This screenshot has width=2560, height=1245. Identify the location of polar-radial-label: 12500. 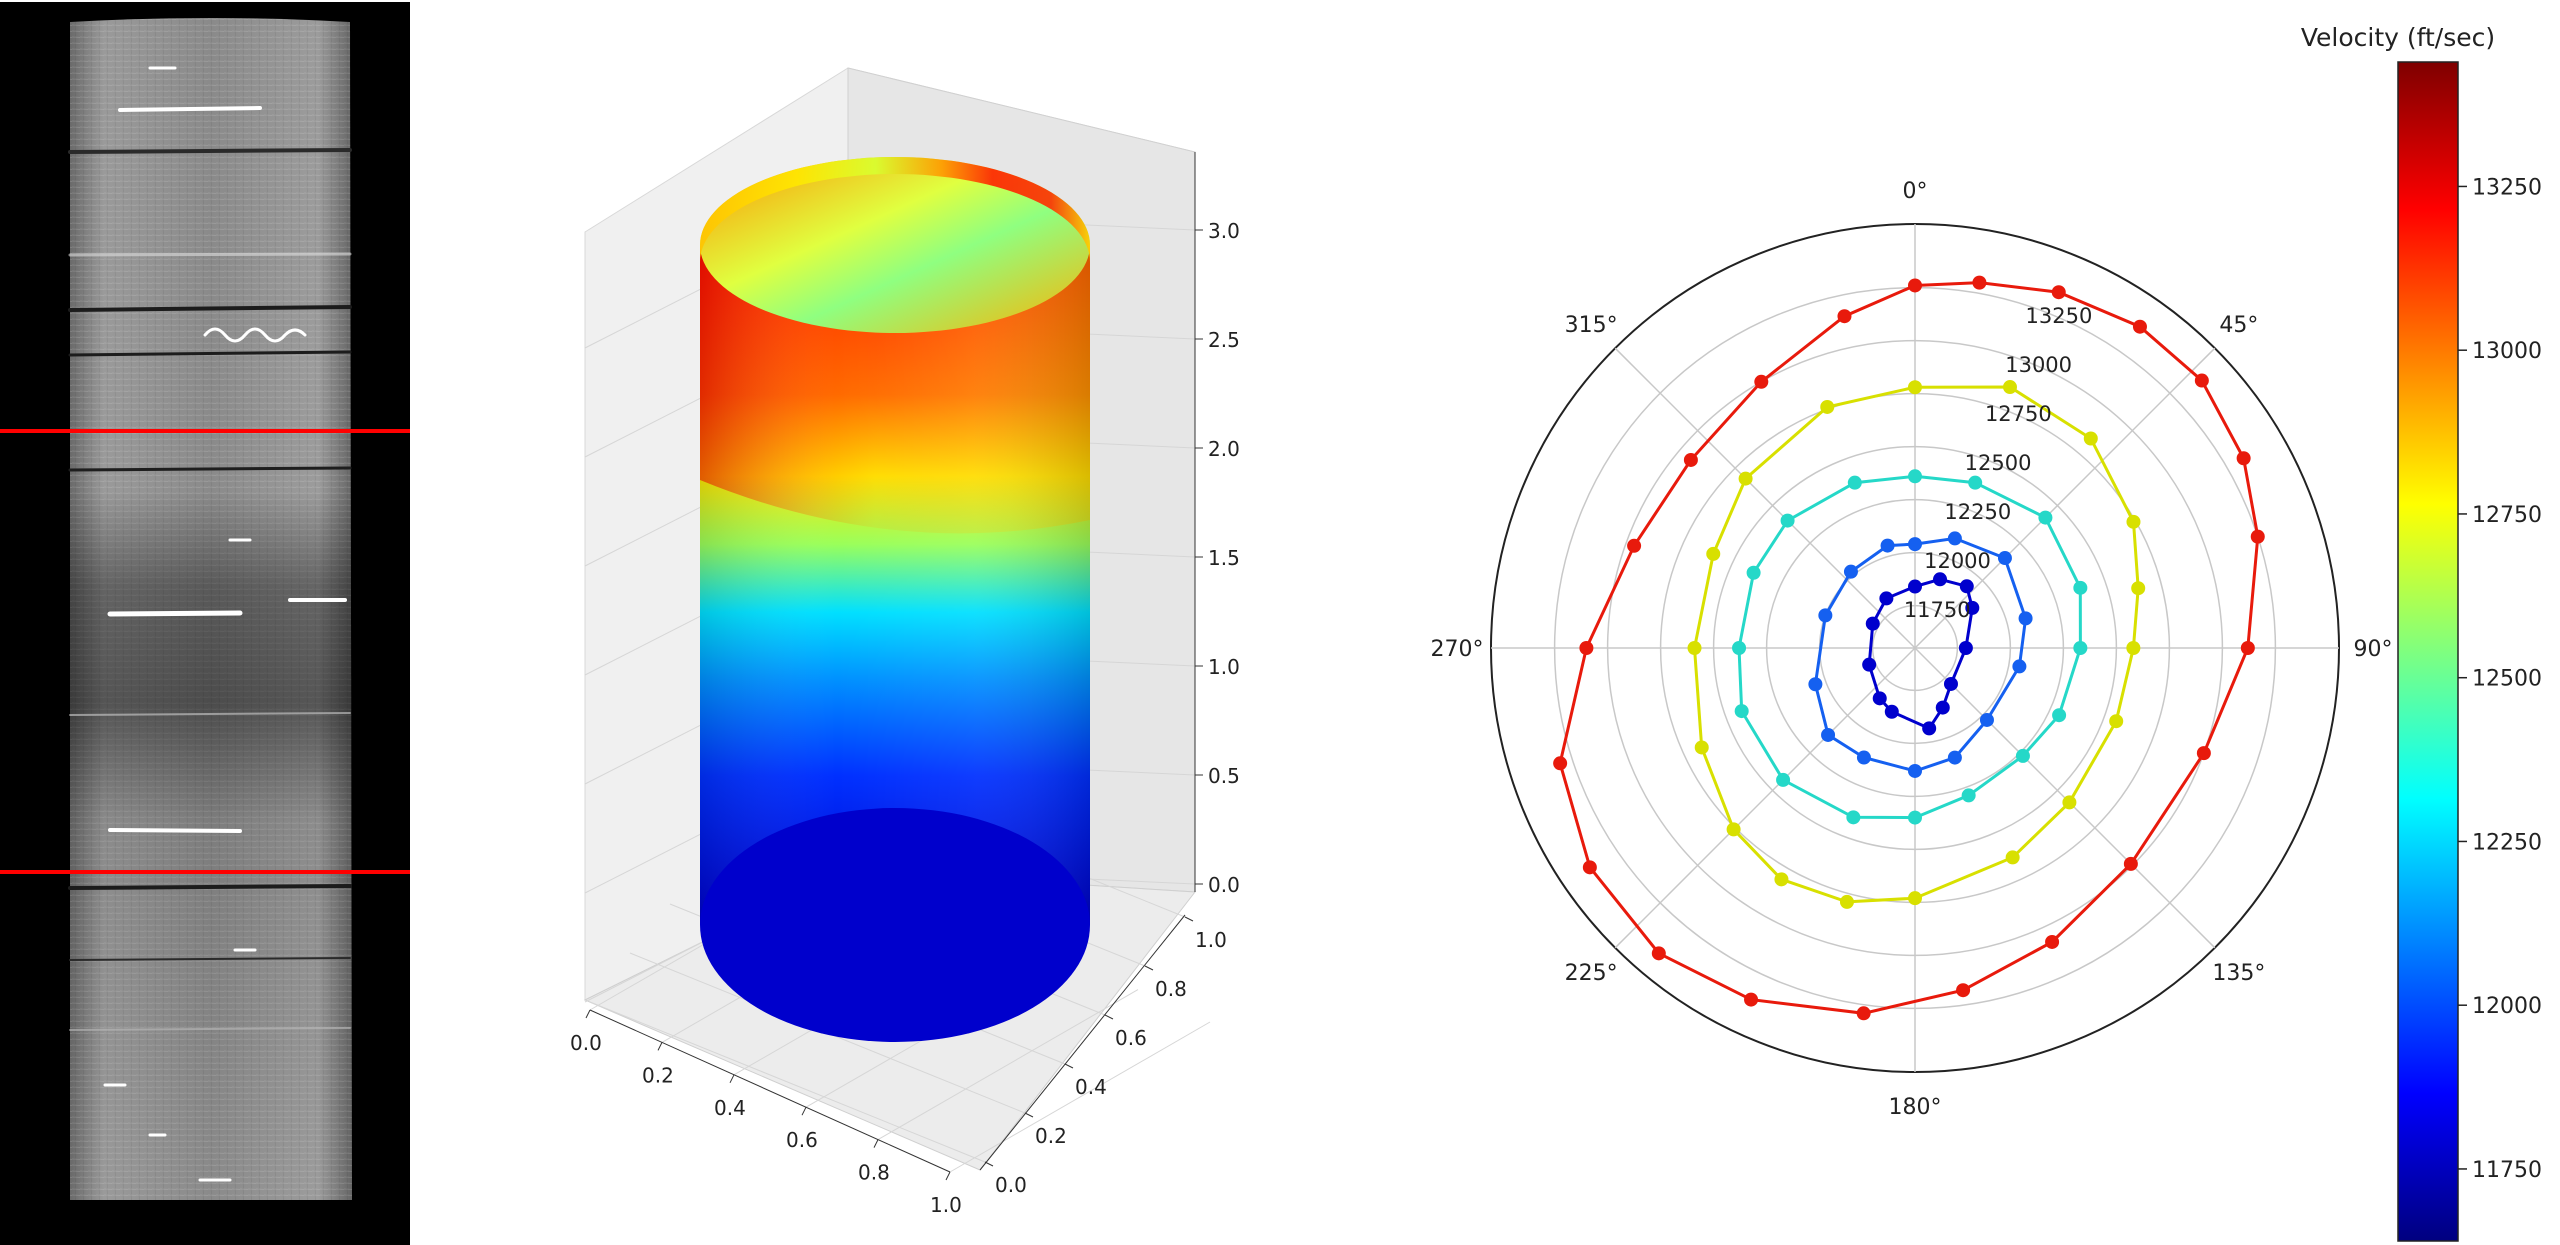
(1998, 463).